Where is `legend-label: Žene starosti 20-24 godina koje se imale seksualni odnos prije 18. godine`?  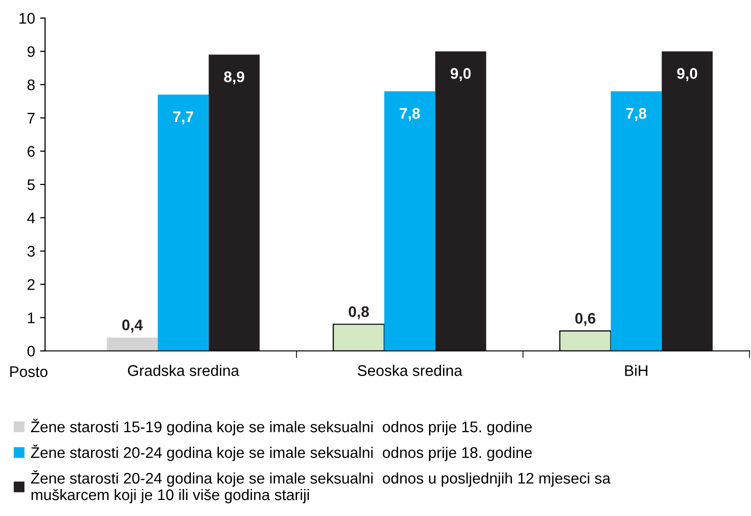 legend-label: Žene starosti 20-24 godina koje se imale seksualni odnos prije 18. godine is located at coordinates (281, 453).